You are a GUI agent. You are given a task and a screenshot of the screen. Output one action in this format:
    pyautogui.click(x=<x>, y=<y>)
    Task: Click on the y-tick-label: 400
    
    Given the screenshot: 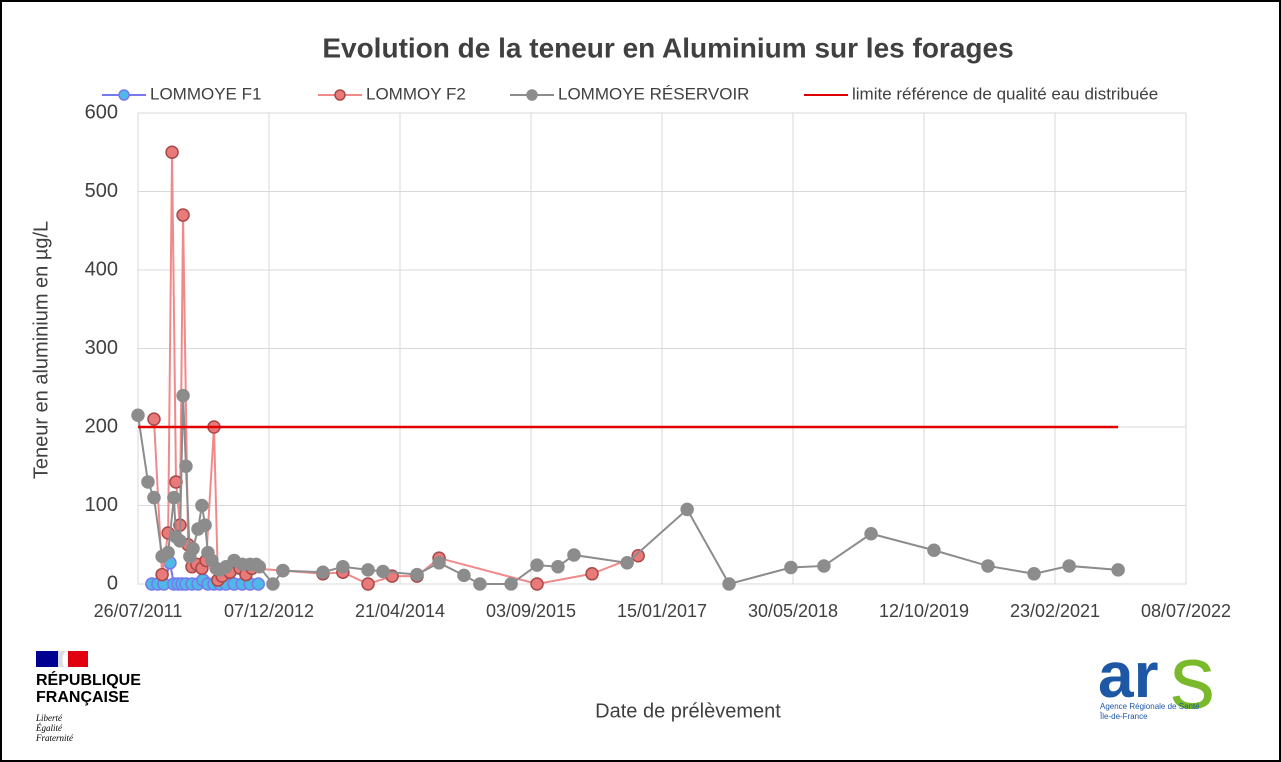 What is the action you would take?
    pyautogui.click(x=101, y=269)
    